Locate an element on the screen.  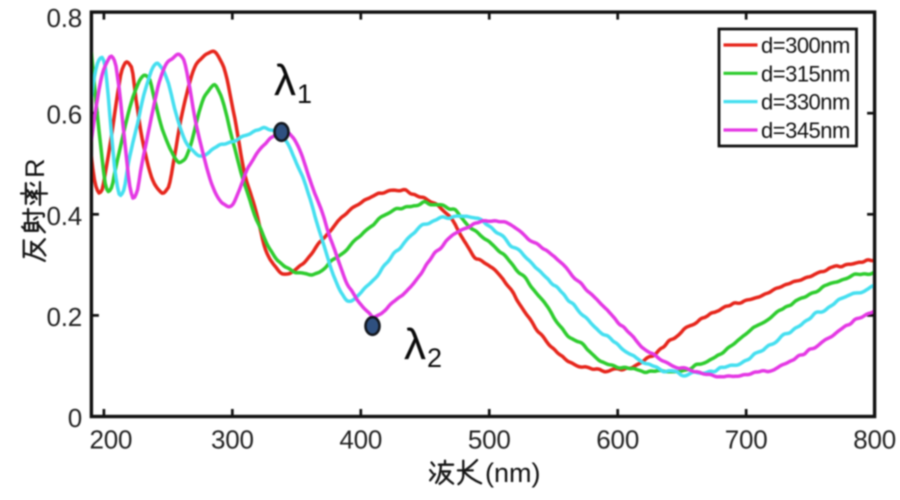
svg-text: 200 is located at coordinates (111, 440).